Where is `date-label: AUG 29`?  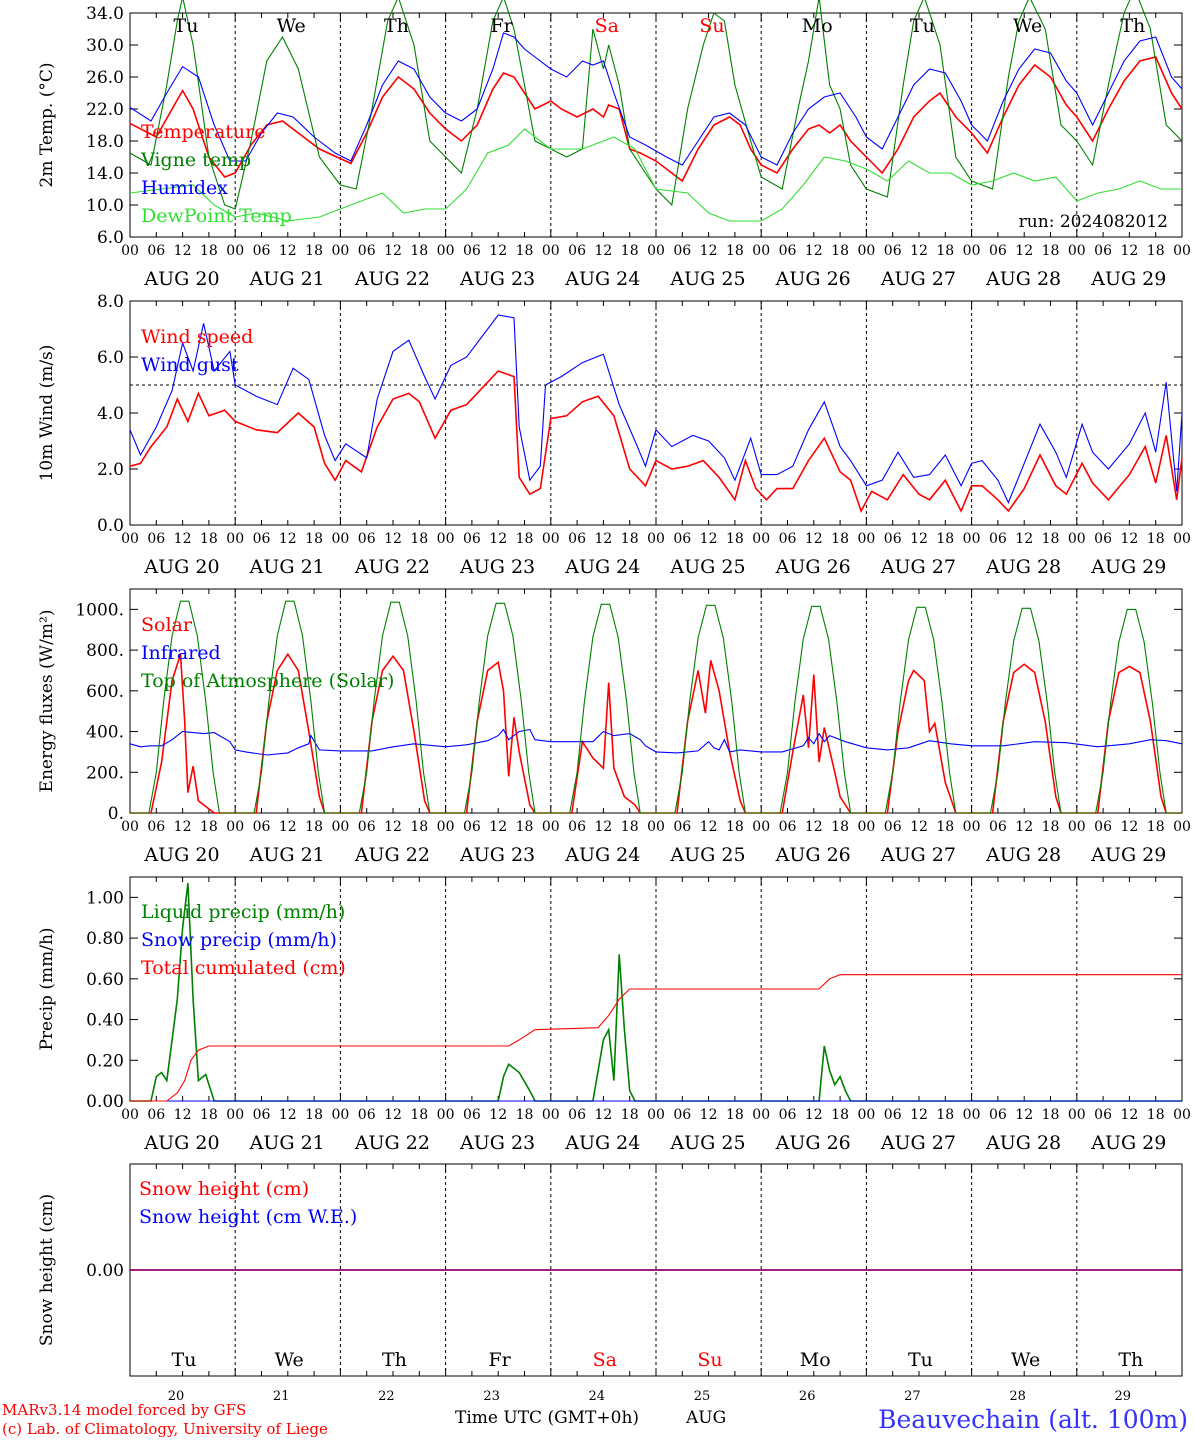 date-label: AUG 29 is located at coordinates (1128, 279).